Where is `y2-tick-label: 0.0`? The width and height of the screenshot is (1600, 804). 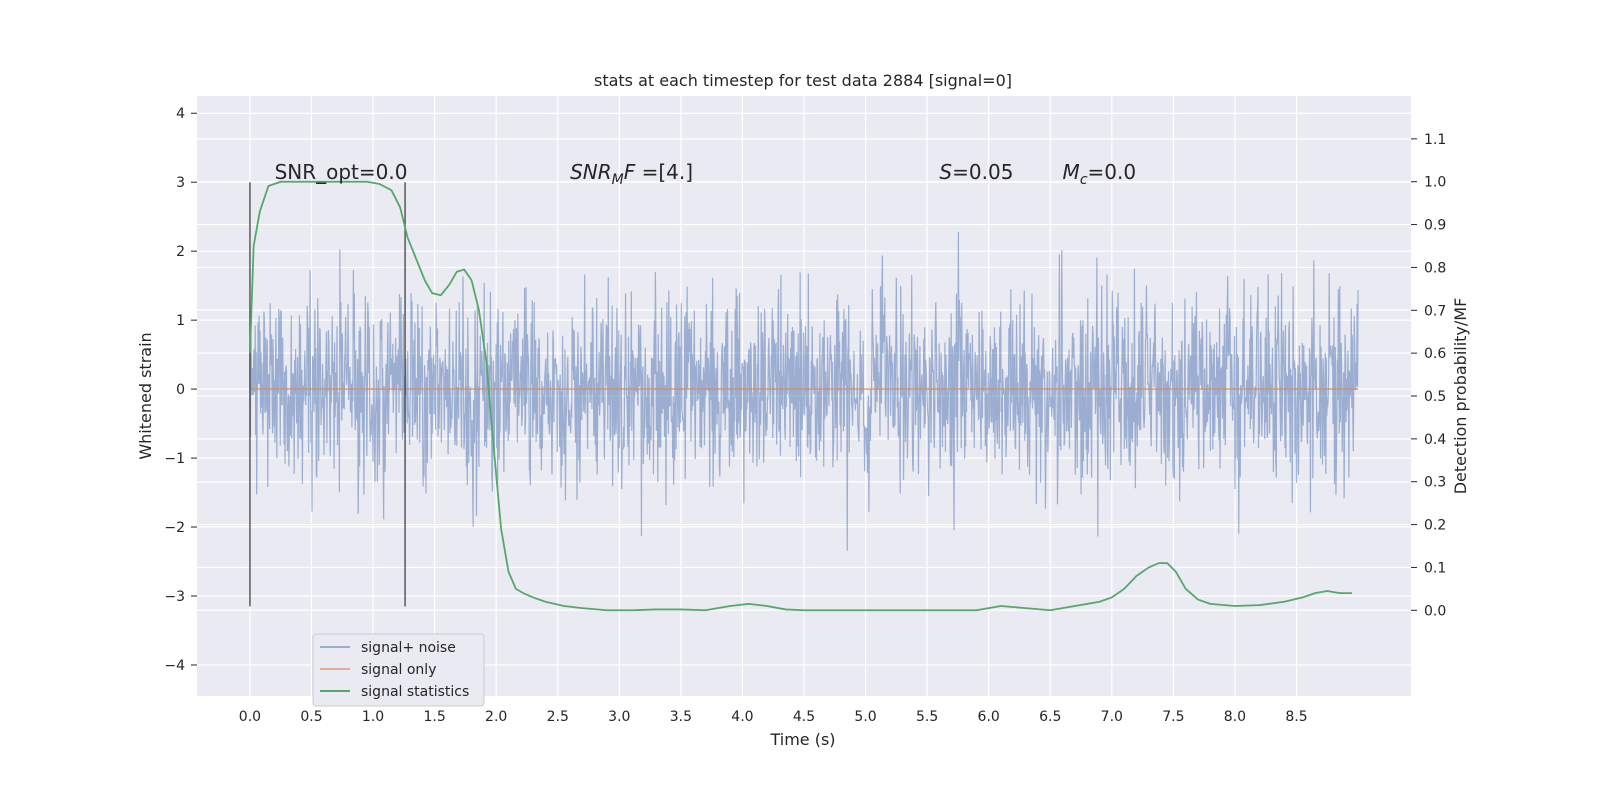 y2-tick-label: 0.0 is located at coordinates (1435, 611).